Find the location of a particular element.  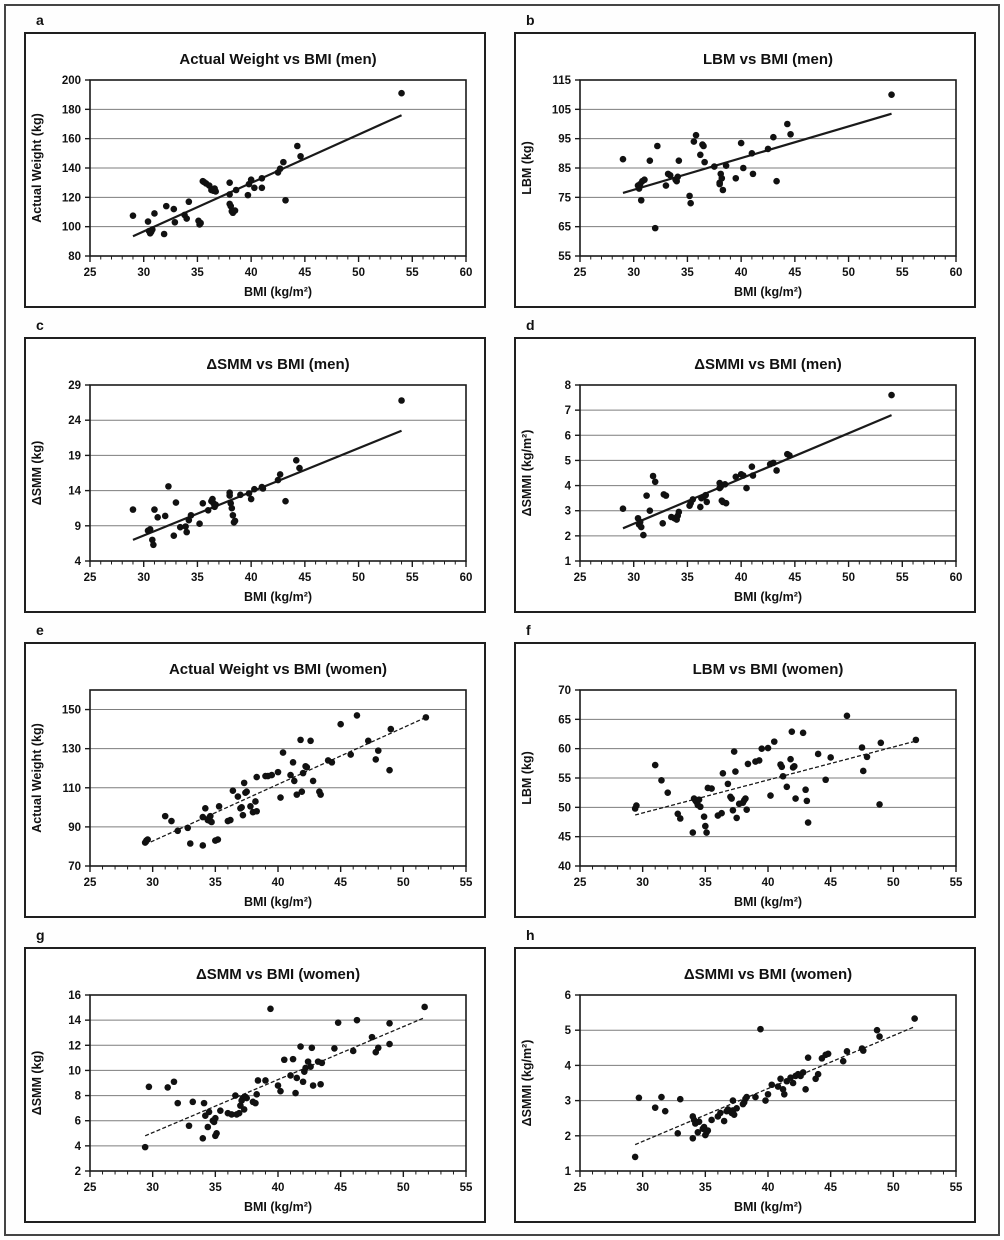

svg-text: 19 is located at coordinates (74, 456).